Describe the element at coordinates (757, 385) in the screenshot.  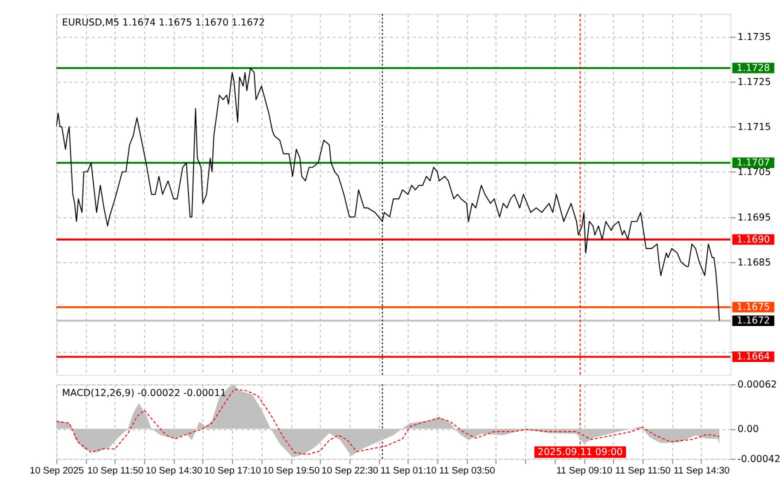
I see `y-tick-label: 0.00062` at that location.